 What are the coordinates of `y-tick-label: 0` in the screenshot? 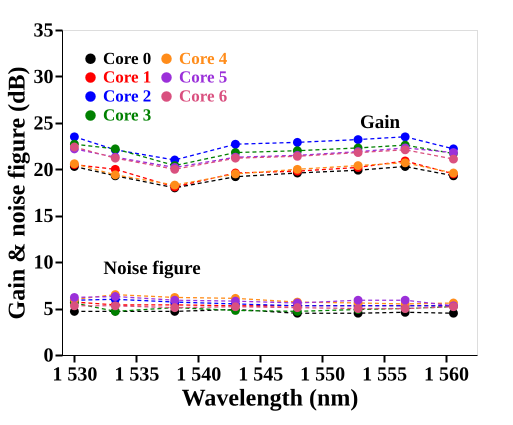 It's located at (49, 355).